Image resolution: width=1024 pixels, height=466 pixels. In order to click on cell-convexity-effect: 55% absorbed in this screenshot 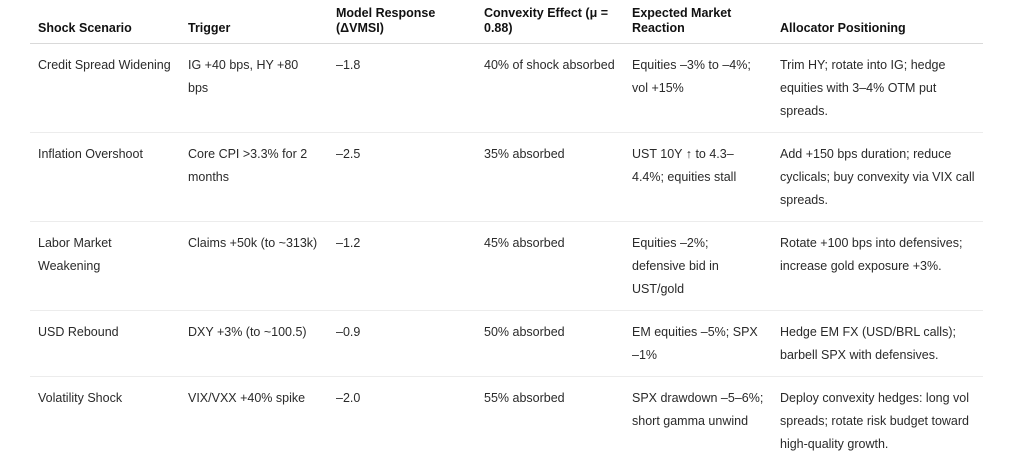, I will do `click(524, 398)`.